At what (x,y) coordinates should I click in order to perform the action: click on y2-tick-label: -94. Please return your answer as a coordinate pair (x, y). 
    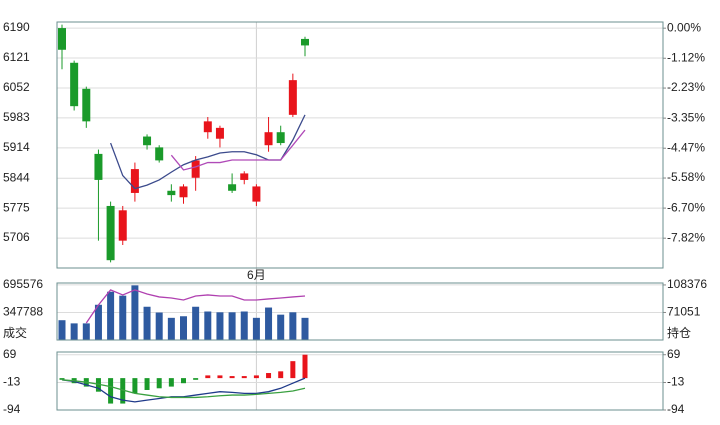
    Looking at the image, I should click on (676, 409).